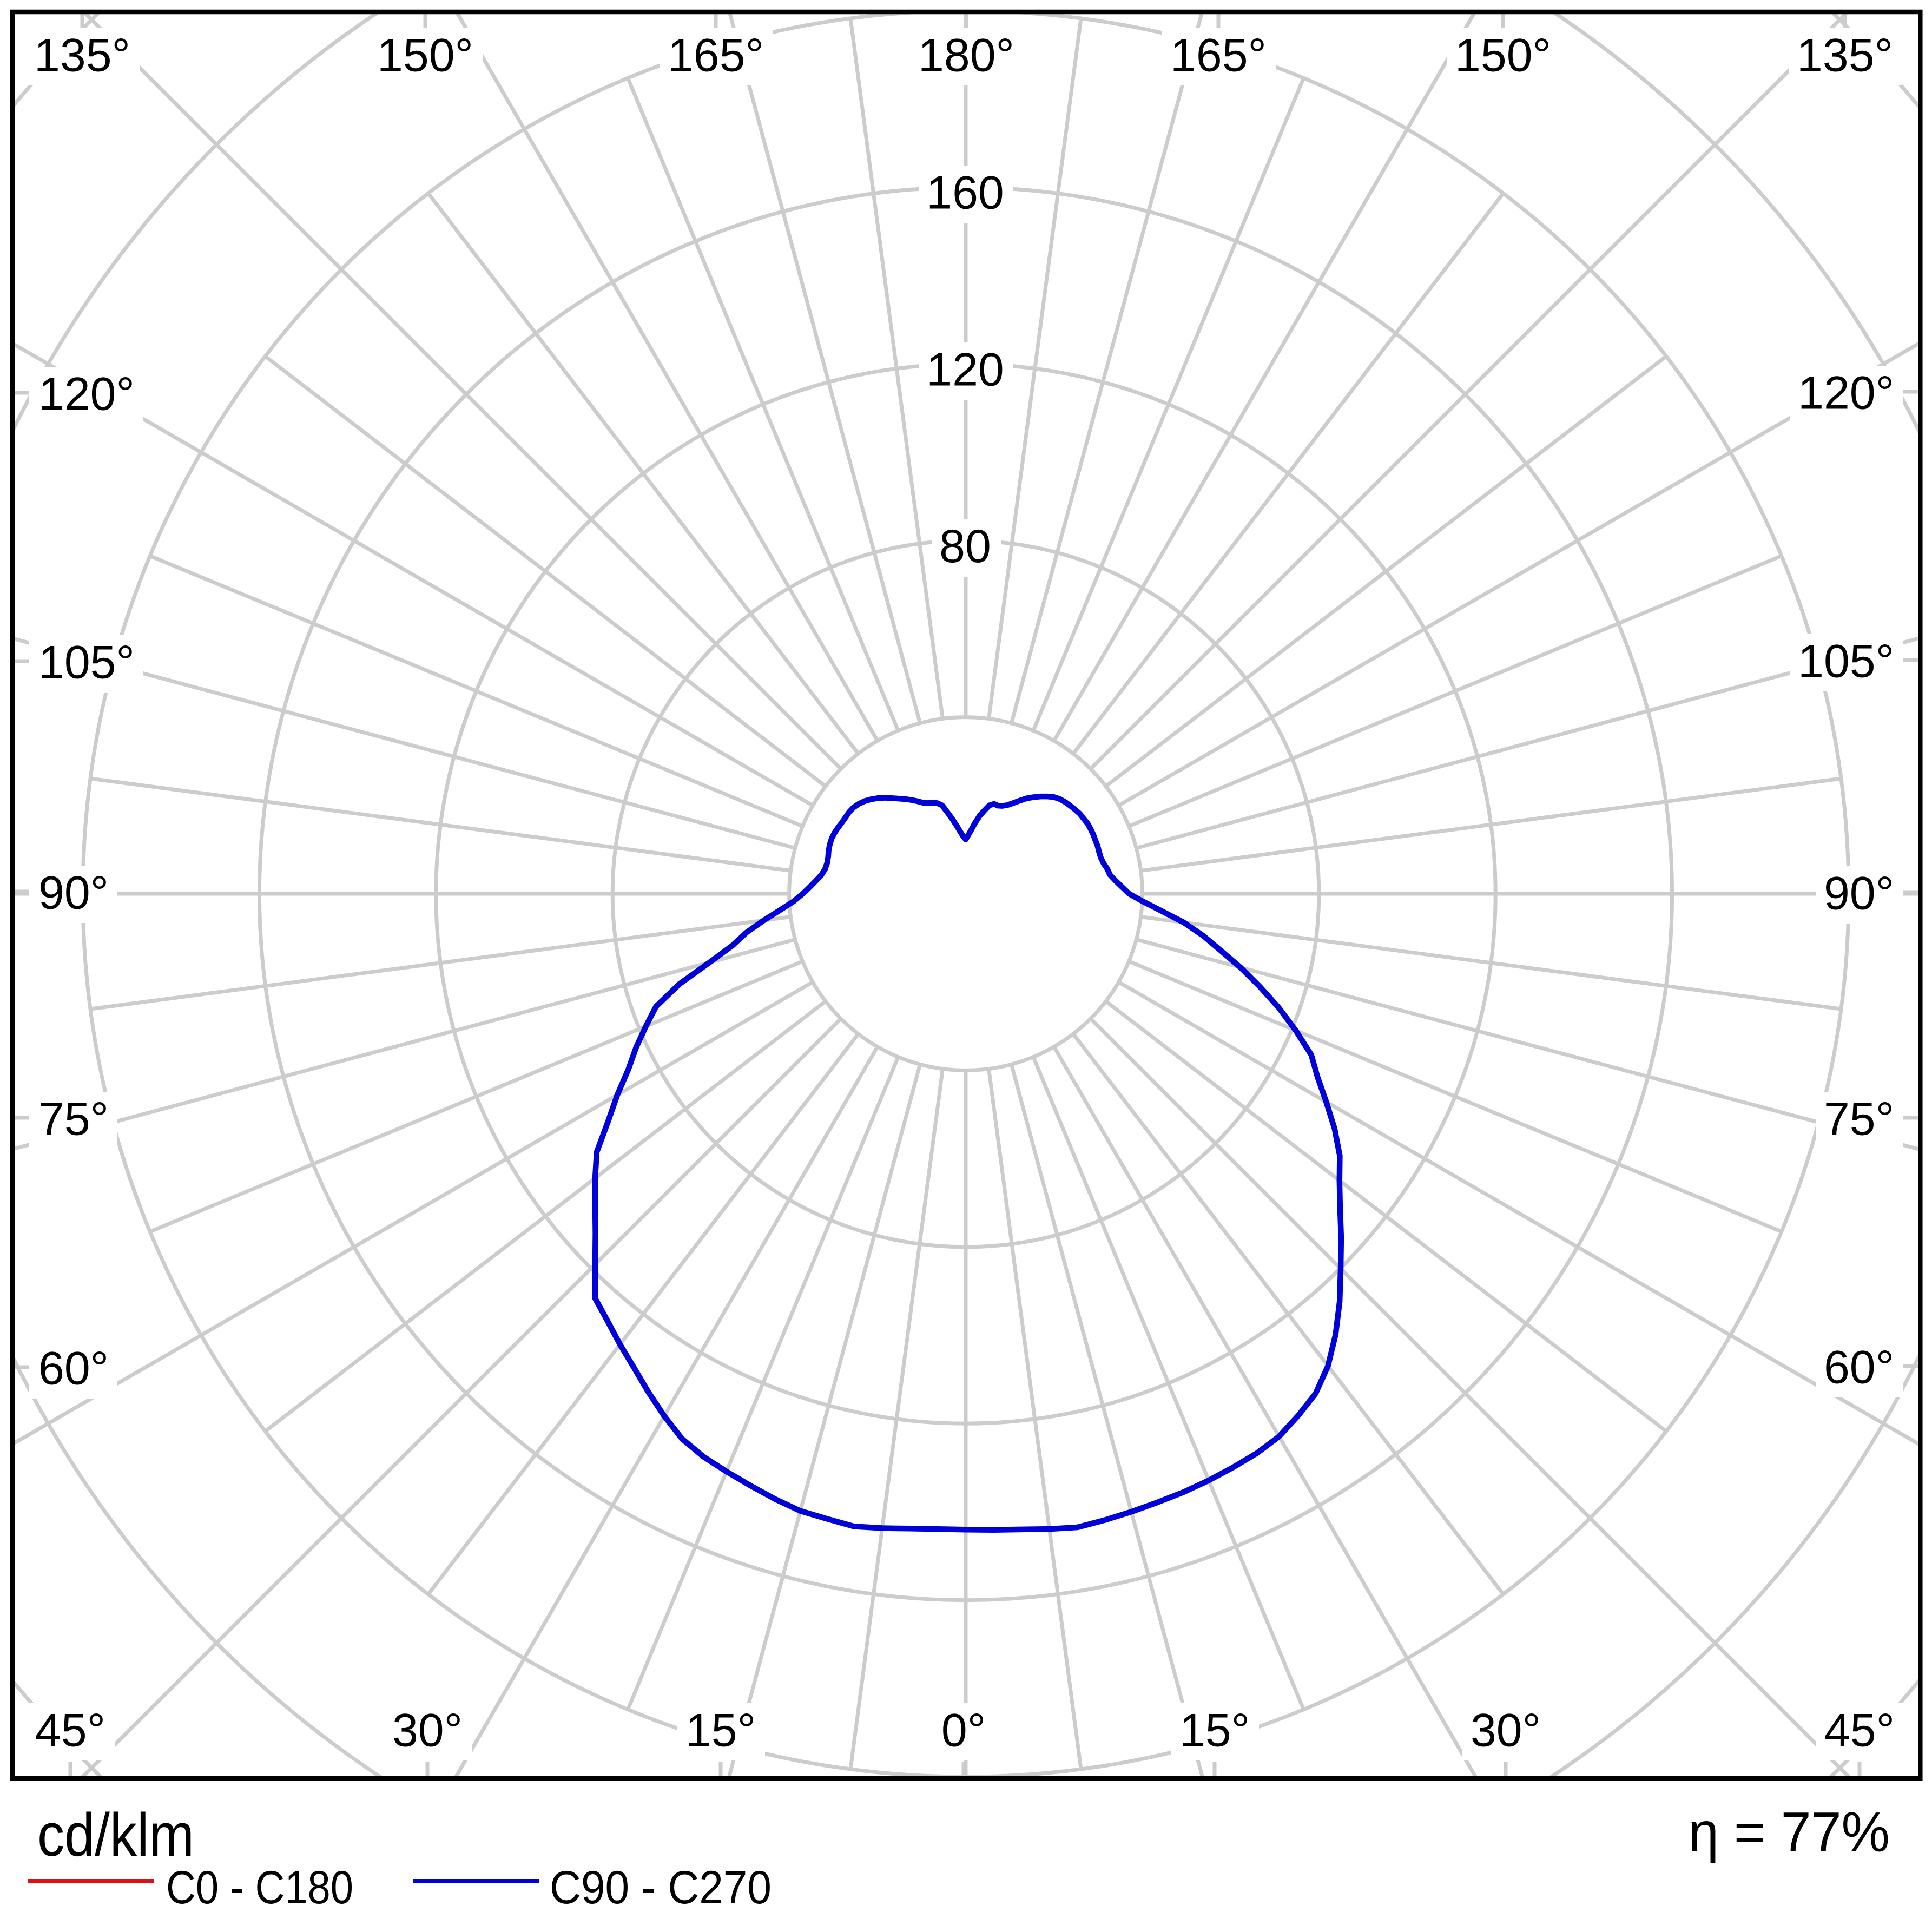 This screenshot has width=1932, height=1932. I want to click on svg-text: 120, so click(965, 370).